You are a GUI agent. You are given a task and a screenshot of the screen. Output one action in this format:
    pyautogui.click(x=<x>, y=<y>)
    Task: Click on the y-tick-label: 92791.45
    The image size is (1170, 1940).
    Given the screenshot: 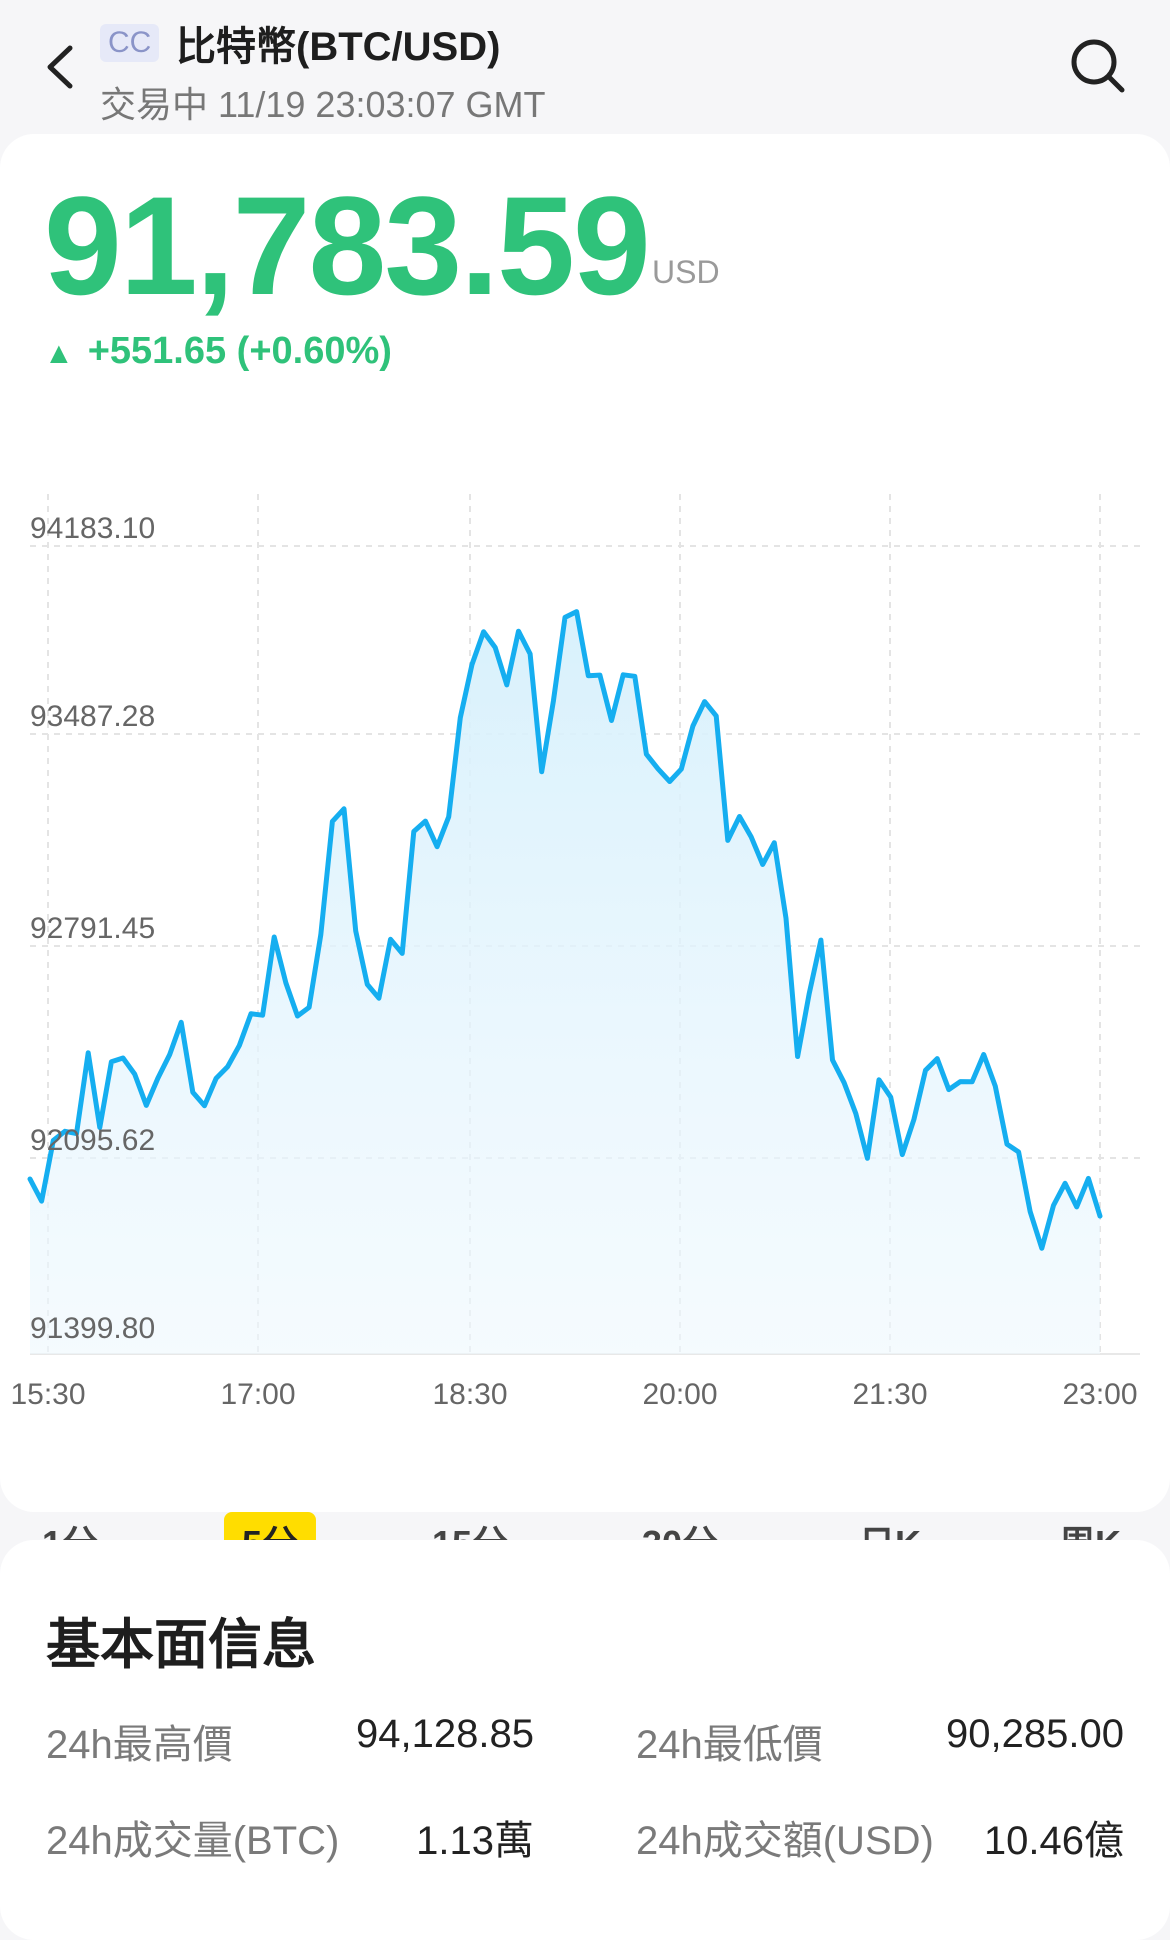 What is the action you would take?
    pyautogui.click(x=92, y=928)
    